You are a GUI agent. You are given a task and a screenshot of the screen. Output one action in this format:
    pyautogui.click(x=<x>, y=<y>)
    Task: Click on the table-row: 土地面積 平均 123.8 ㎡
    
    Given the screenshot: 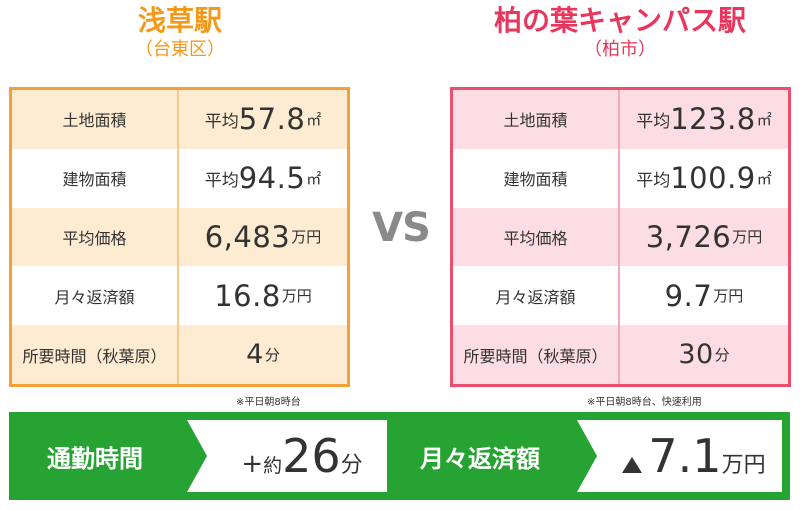 What is the action you would take?
    pyautogui.click(x=620, y=119)
    